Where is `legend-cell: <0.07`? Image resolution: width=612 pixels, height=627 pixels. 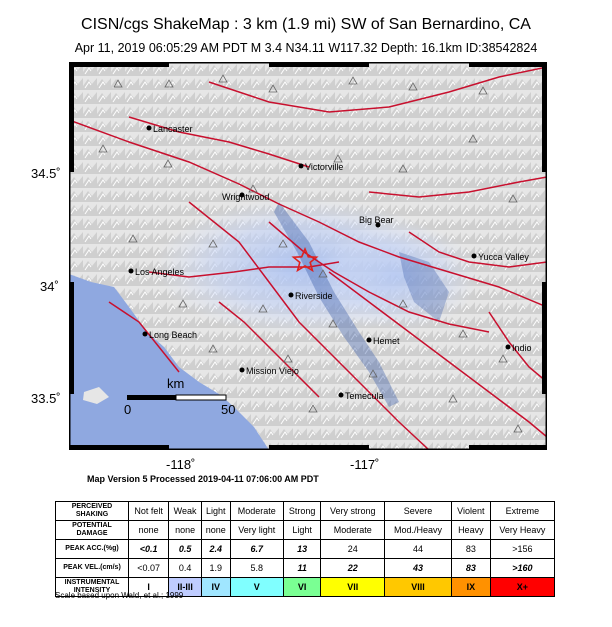 legend-cell: <0.07 is located at coordinates (148, 568).